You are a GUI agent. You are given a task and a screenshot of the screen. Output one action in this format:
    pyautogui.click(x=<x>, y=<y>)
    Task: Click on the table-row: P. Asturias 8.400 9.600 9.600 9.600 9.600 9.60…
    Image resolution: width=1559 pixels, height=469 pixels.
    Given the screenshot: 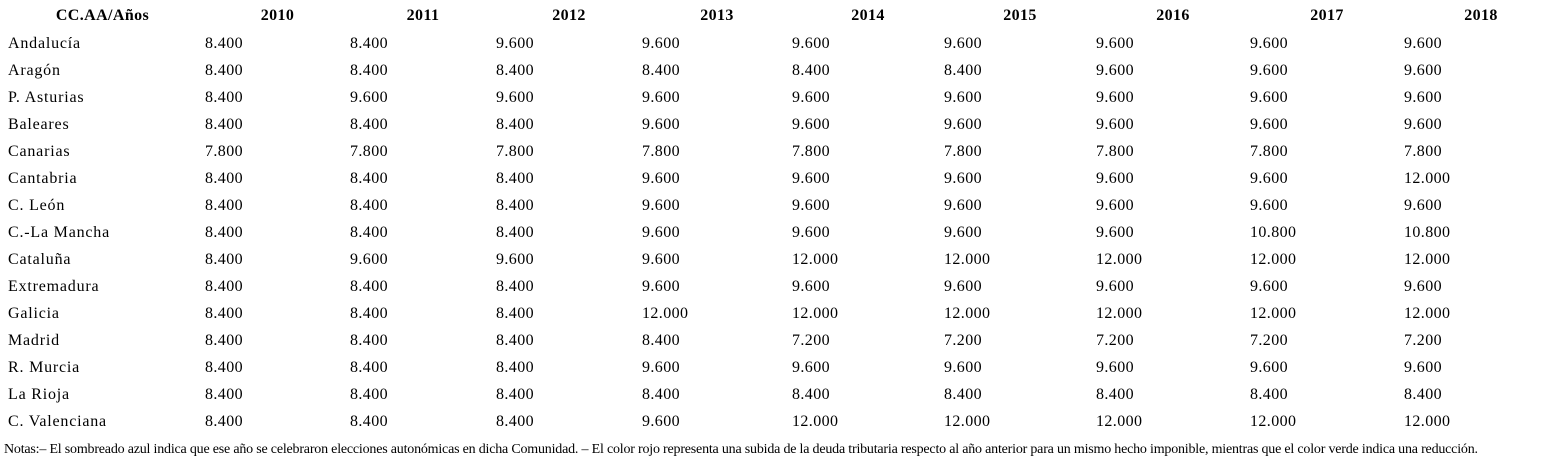 What is the action you would take?
    pyautogui.click(x=779, y=97)
    